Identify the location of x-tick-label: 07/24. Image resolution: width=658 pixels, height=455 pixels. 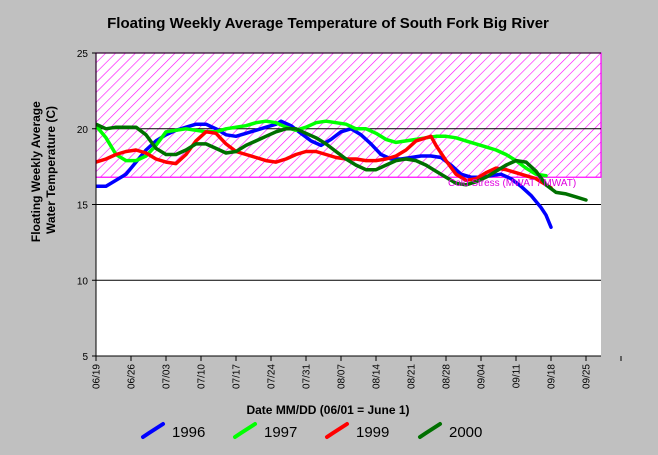
(272, 376).